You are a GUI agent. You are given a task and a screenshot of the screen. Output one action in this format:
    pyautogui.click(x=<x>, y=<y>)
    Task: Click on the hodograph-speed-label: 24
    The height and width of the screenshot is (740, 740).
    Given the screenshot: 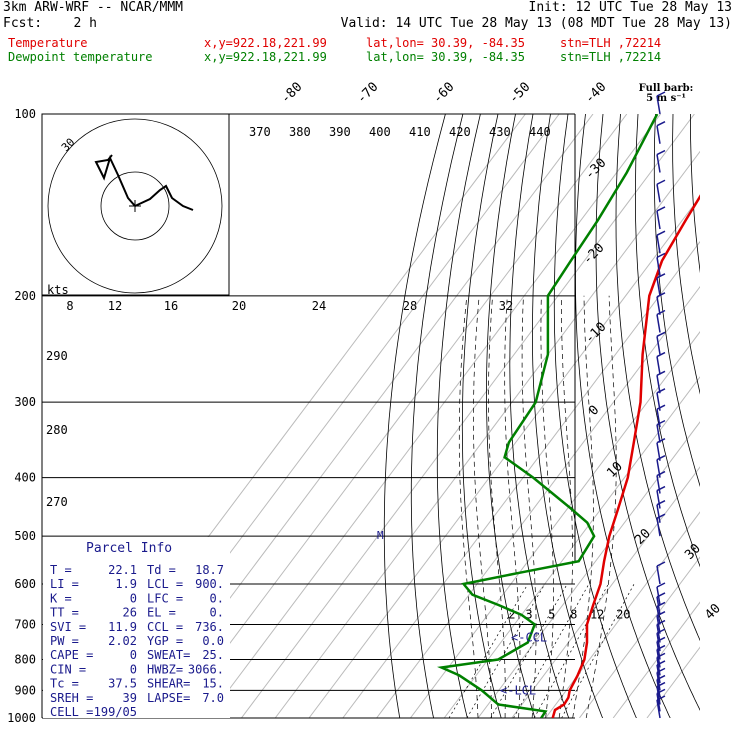 What is the action you would take?
    pyautogui.click(x=319, y=306)
    